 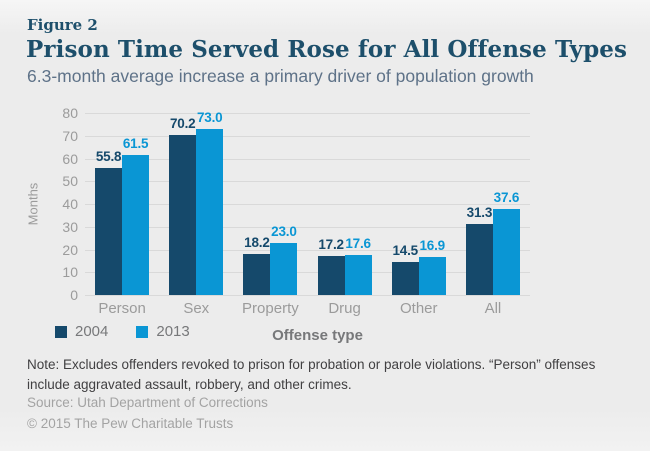 What do you see at coordinates (196, 308) in the screenshot?
I see `x-axis-category-label: Sex` at bounding box center [196, 308].